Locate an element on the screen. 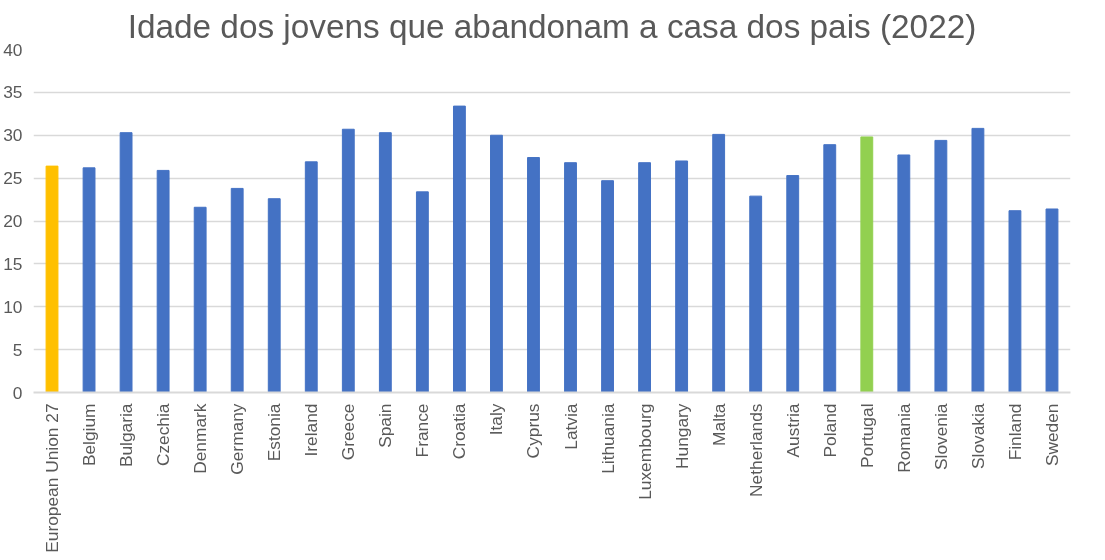  chart-title: Idade dos jovens que abandonam a casa dos pais (2022) is located at coordinates (552, 26).